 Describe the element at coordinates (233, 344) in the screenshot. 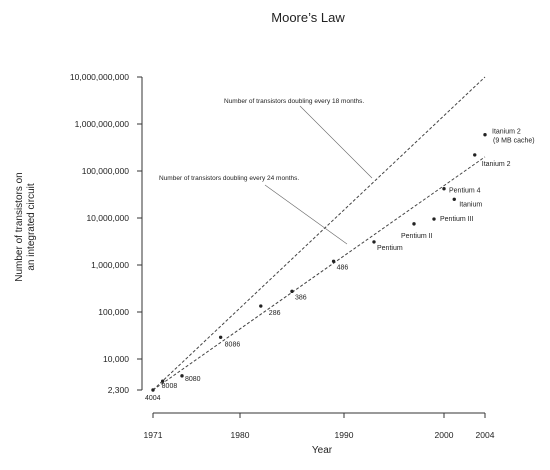

I see `data-point-label: 8086` at that location.